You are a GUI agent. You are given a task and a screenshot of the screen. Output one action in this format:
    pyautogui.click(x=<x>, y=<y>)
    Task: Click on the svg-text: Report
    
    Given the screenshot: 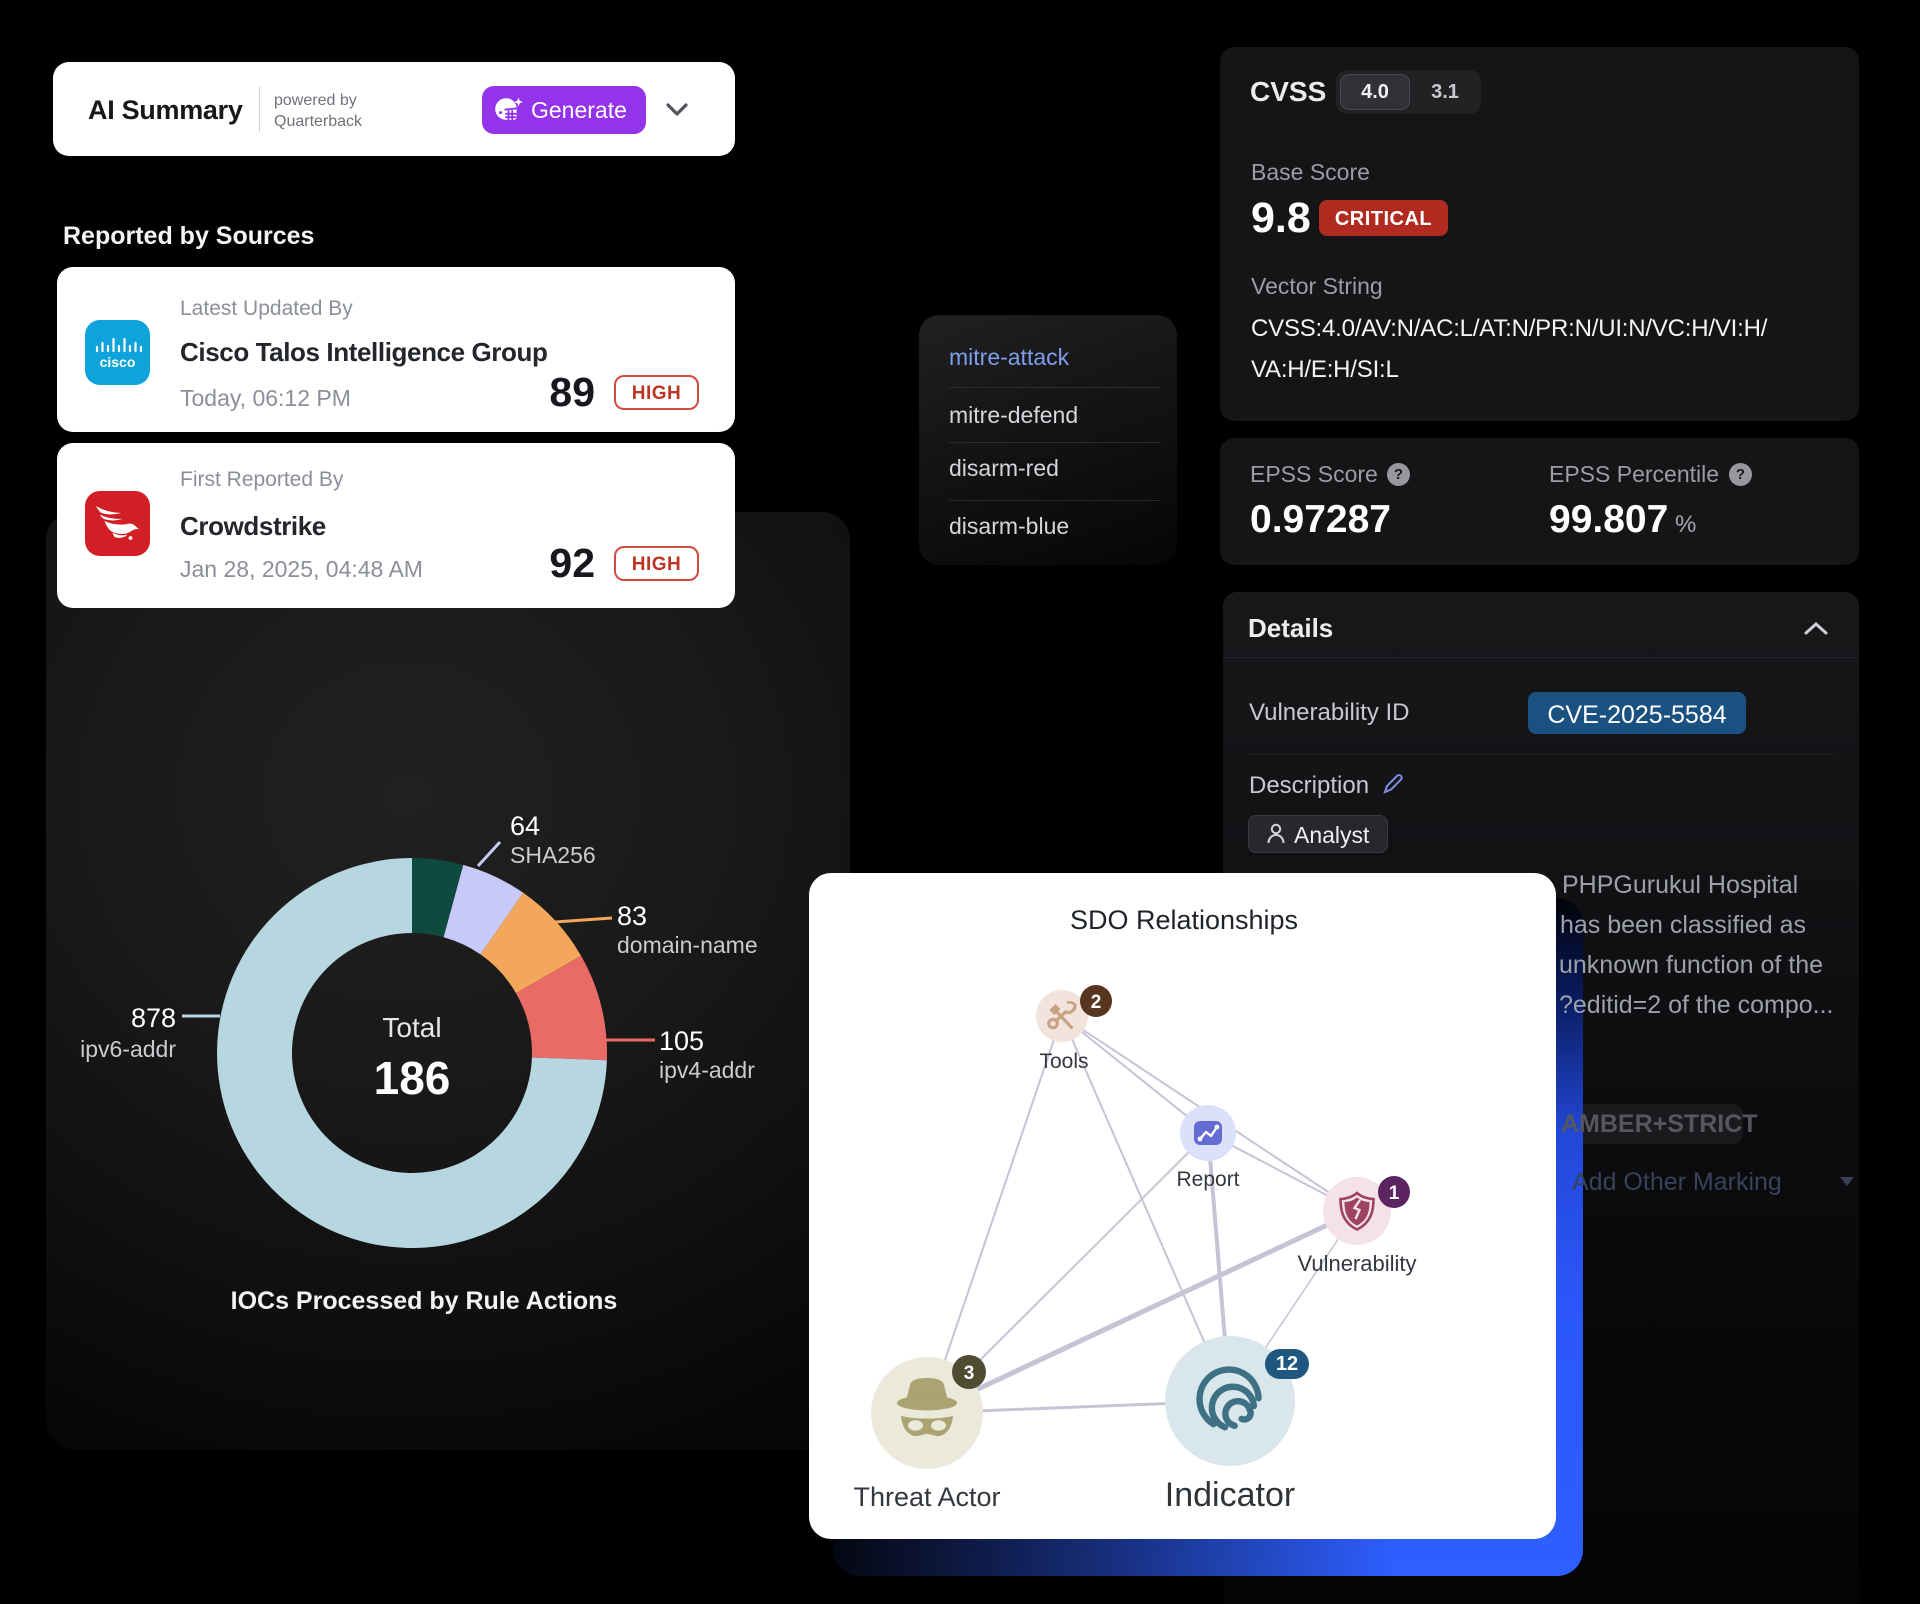 What is the action you would take?
    pyautogui.click(x=1207, y=1179)
    